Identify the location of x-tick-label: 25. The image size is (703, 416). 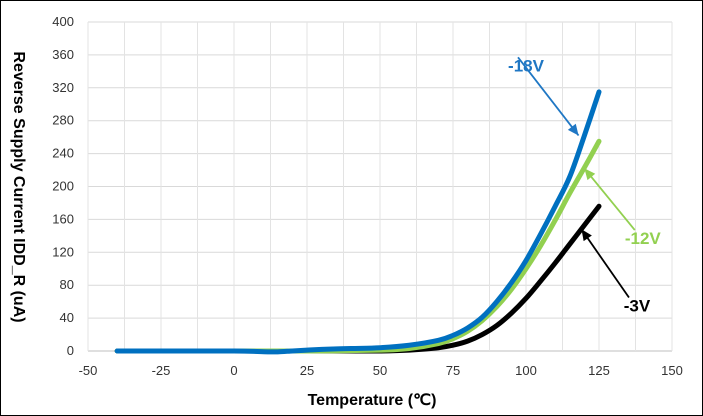
(307, 370).